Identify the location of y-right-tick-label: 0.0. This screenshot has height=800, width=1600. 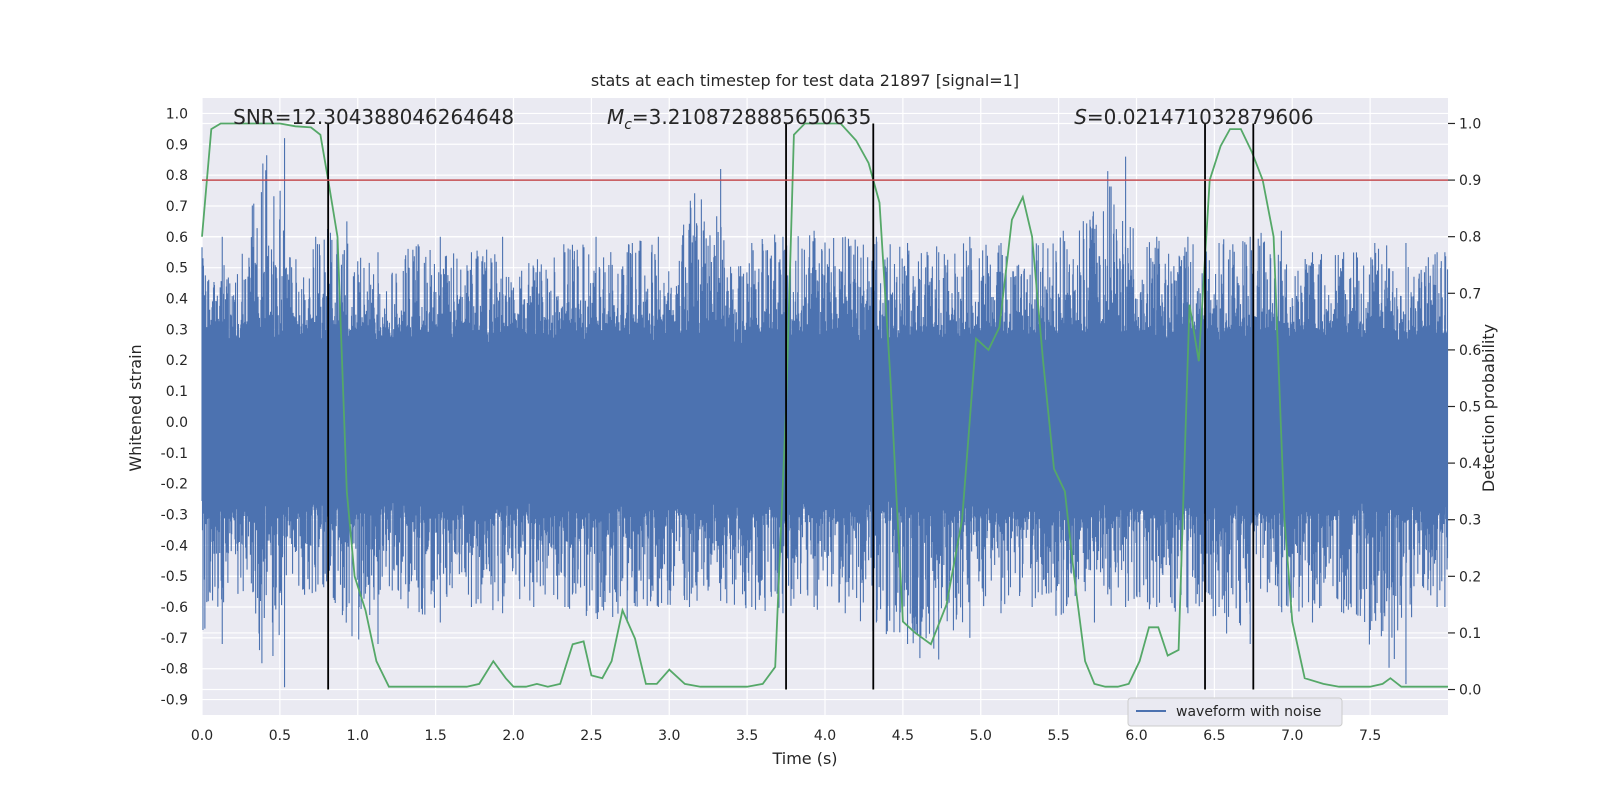
(1470, 691).